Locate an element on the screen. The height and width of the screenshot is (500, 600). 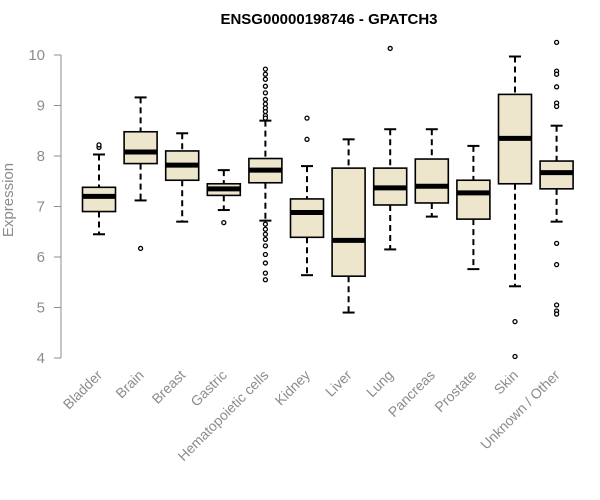
x-tick-label: Breast is located at coordinates (168, 387).